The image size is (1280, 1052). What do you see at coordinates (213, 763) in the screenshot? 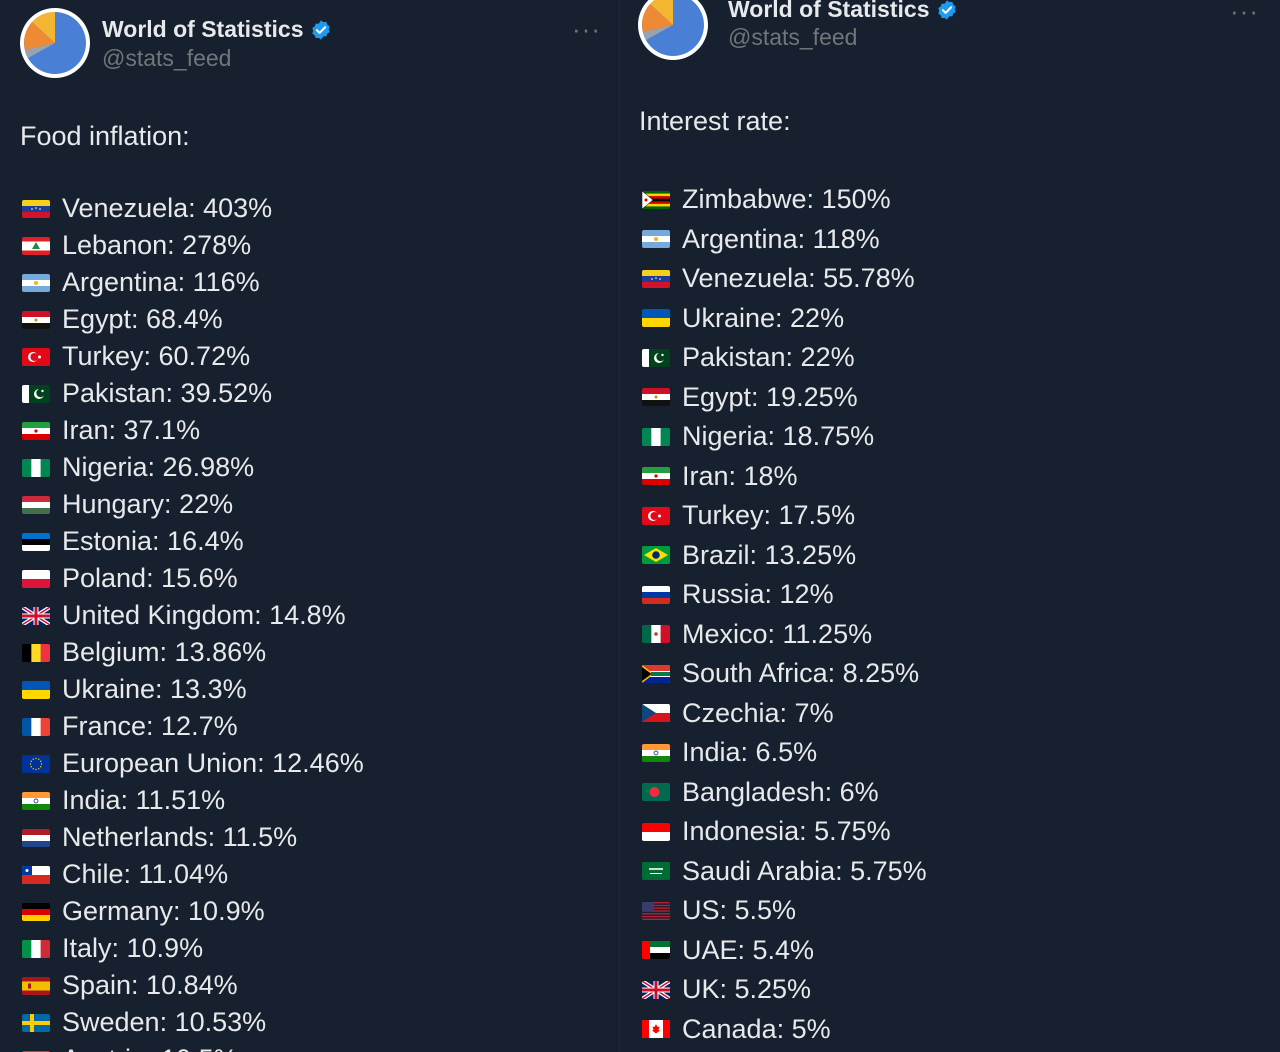
I see `list-item-text: European Union: 12.46%` at bounding box center [213, 763].